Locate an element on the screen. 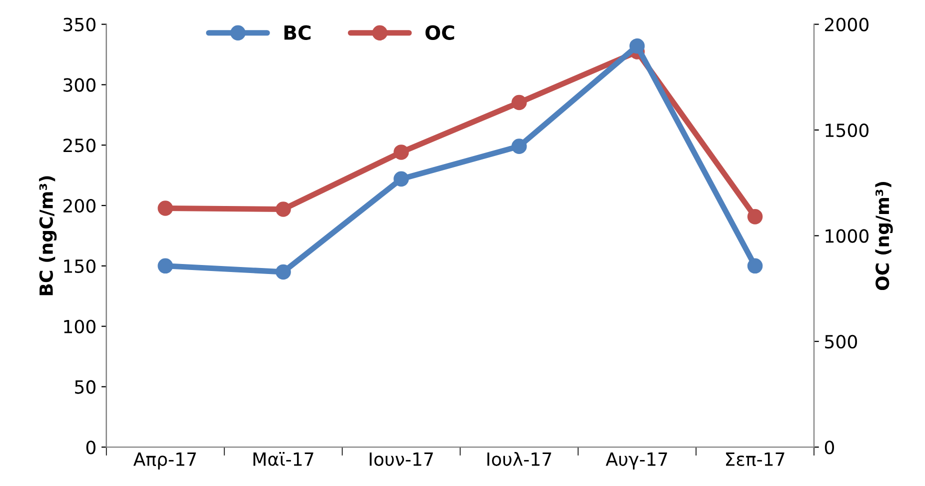 The image size is (925, 486). y-tick-label: 350 is located at coordinates (80, 25).